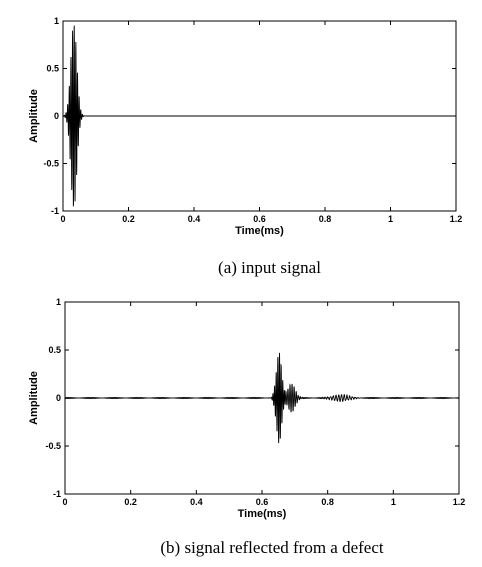  What do you see at coordinates (269, 267) in the screenshot?
I see `figure-caption: (a) input signal` at bounding box center [269, 267].